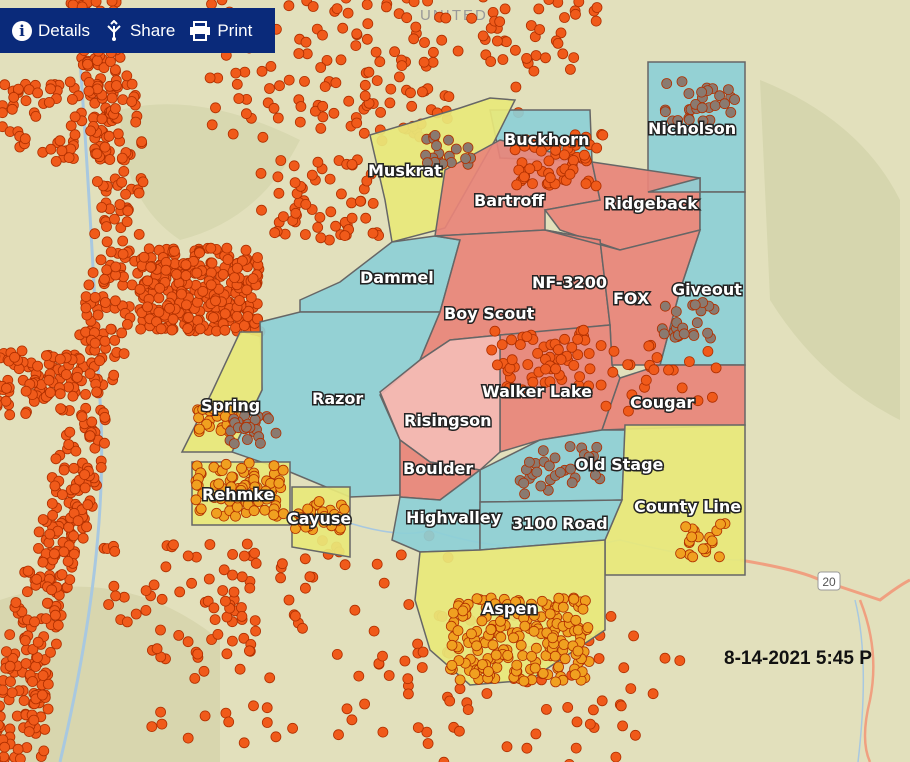  What do you see at coordinates (139, 30) in the screenshot?
I see `share-button: Share` at bounding box center [139, 30].